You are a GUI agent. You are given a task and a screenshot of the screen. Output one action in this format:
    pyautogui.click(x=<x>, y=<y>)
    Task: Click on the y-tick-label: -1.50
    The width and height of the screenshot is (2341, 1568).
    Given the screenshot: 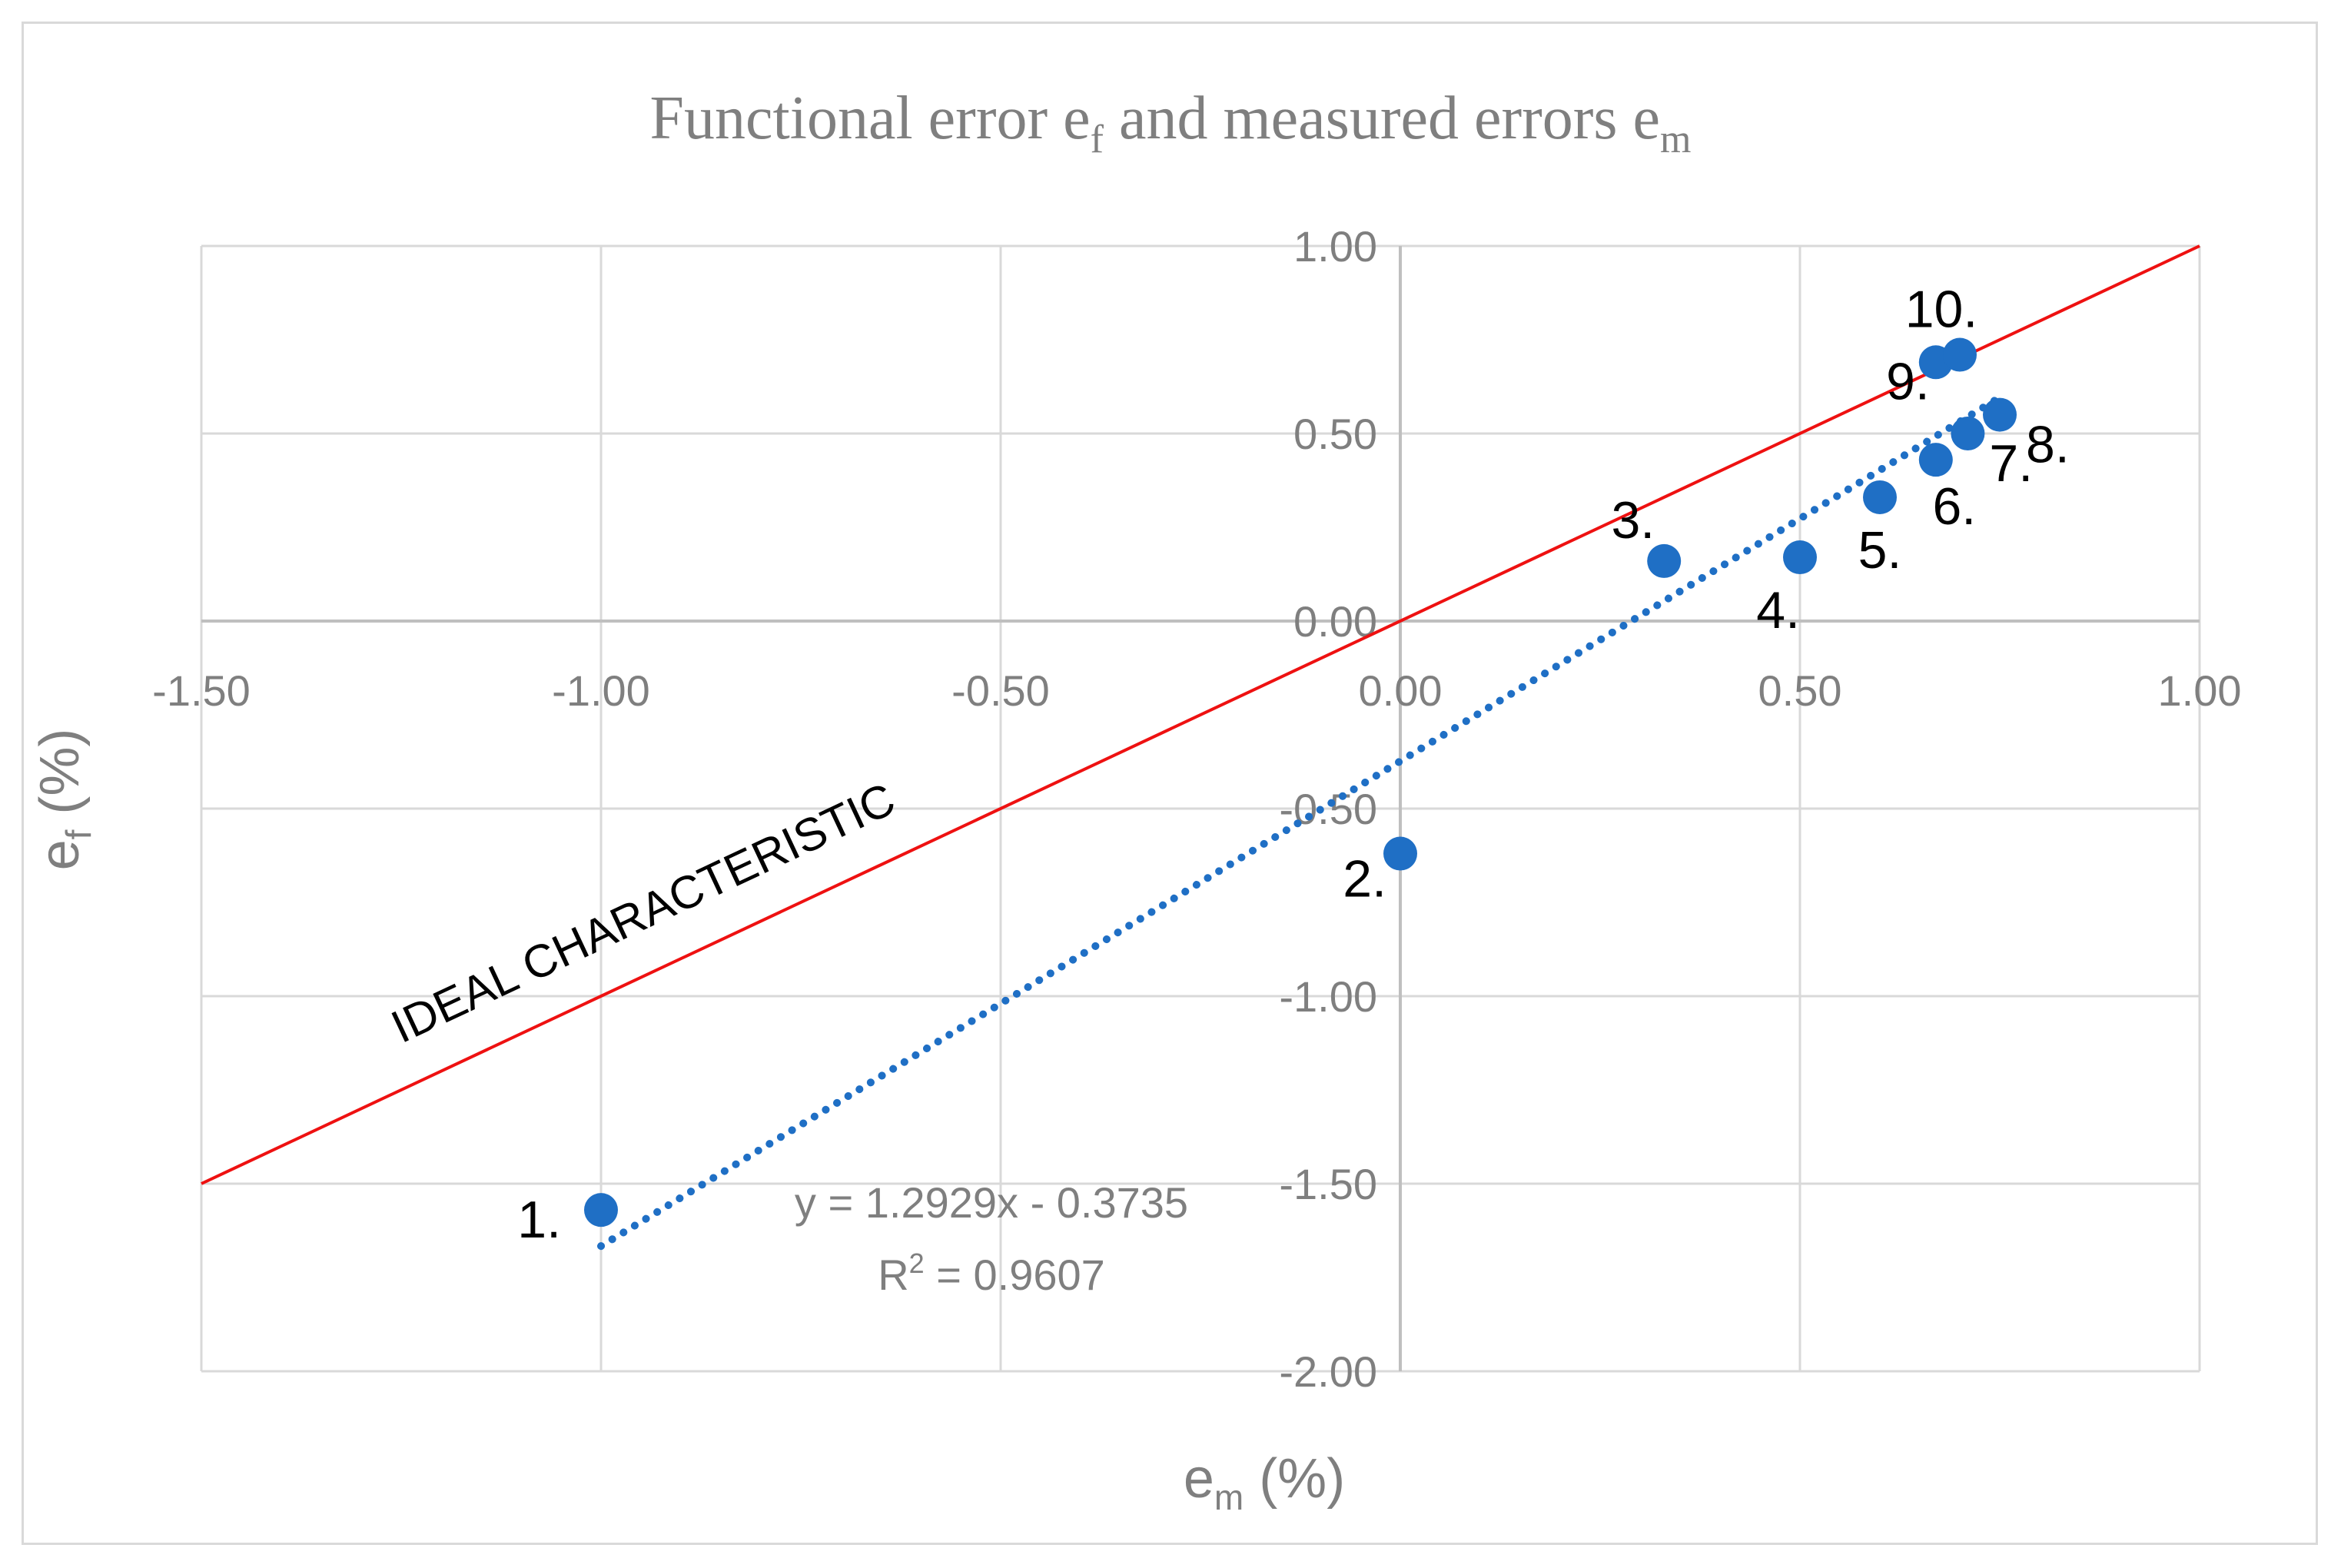 What is the action you would take?
    pyautogui.click(x=1328, y=1184)
    